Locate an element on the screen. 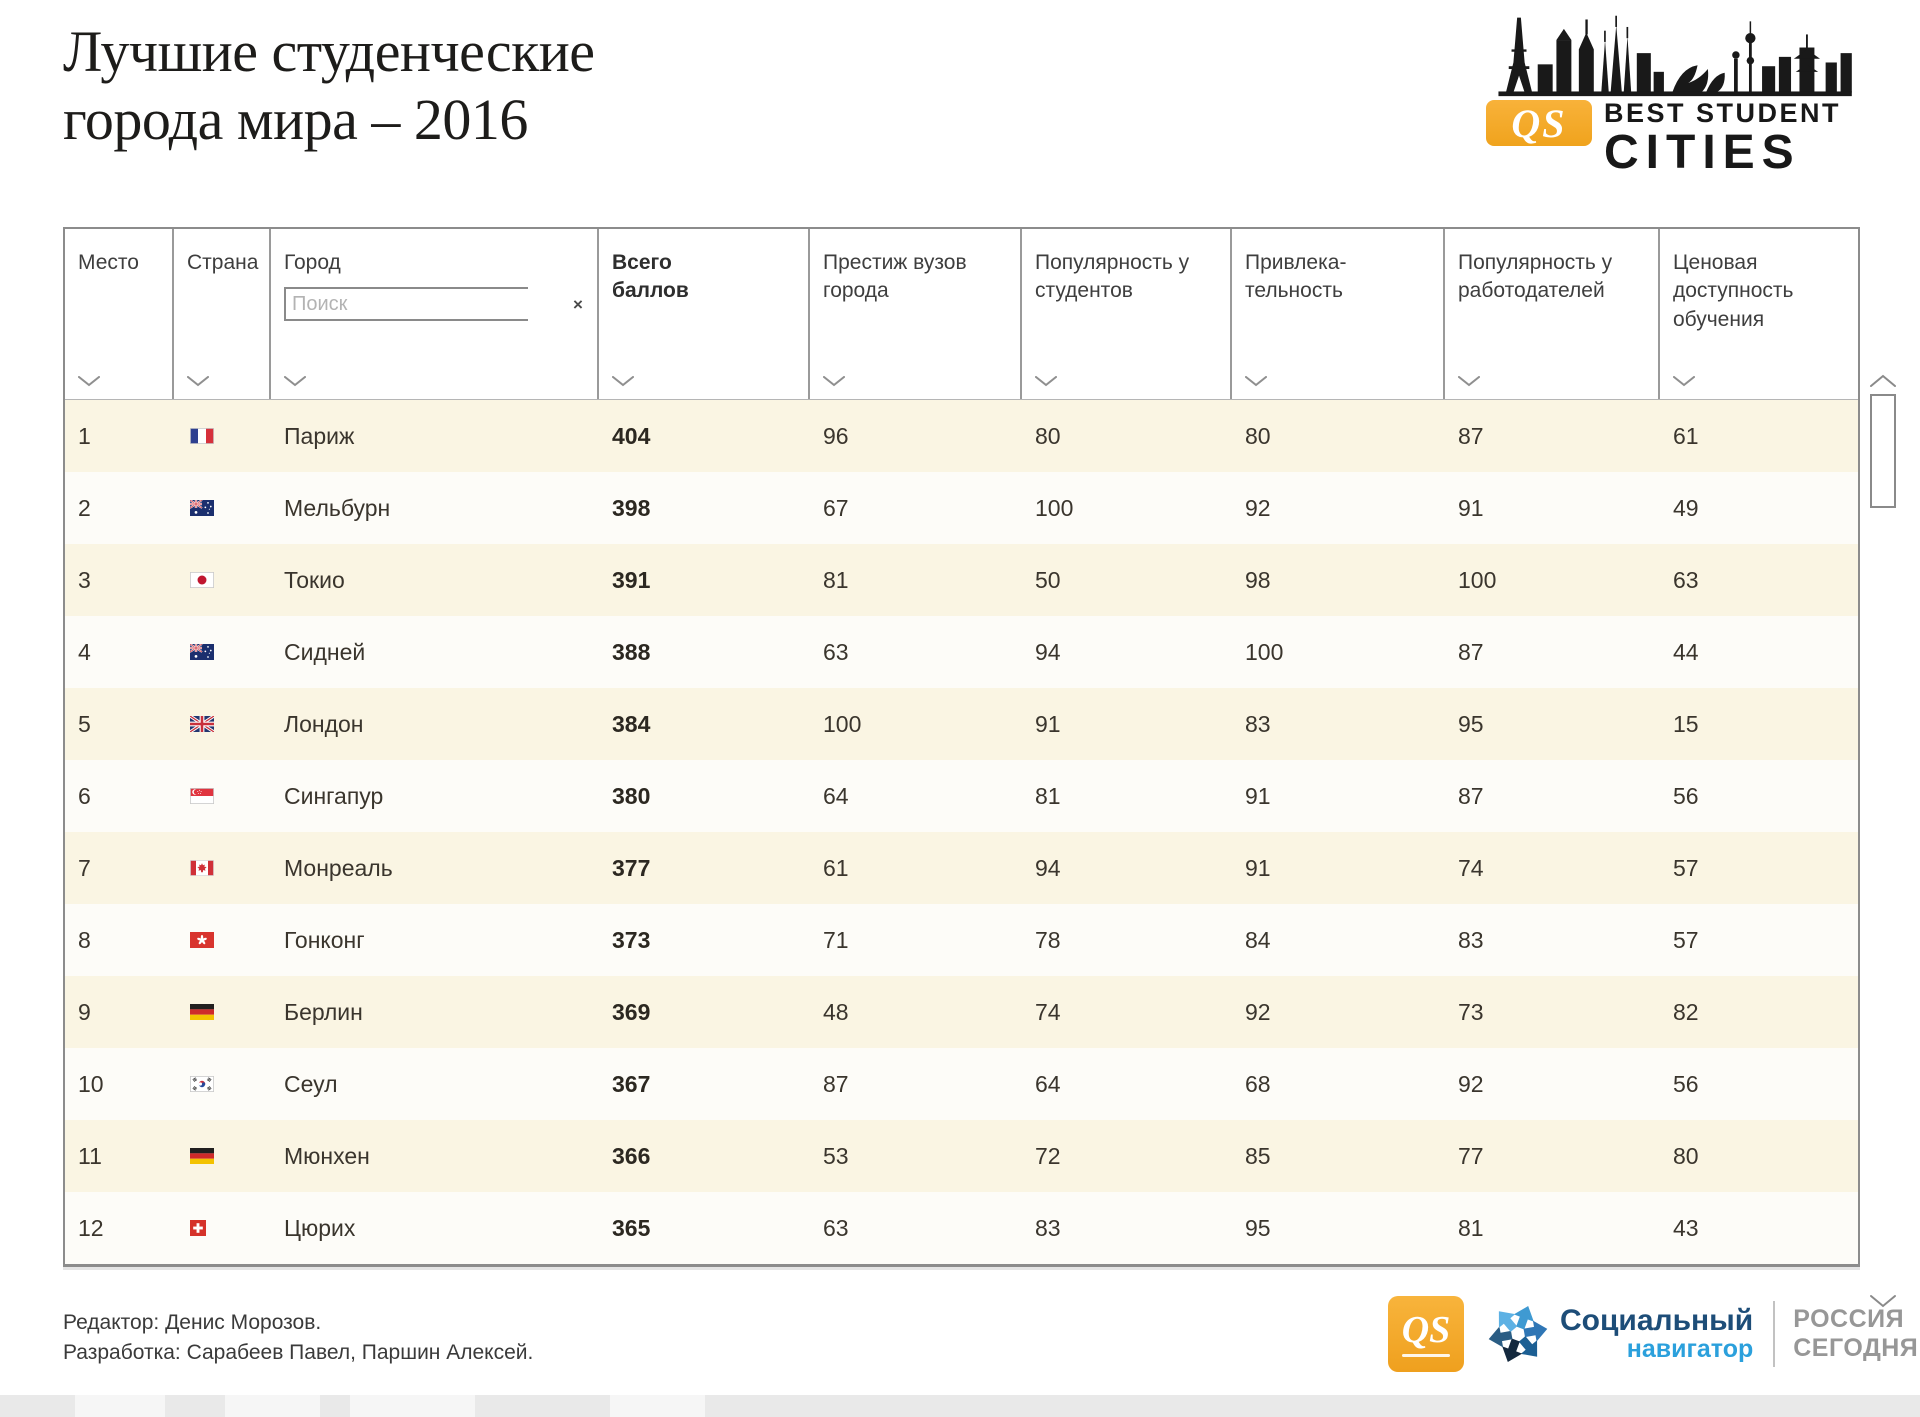 The width and height of the screenshot is (1920, 1417). prestige-cell: 81 is located at coordinates (836, 579).